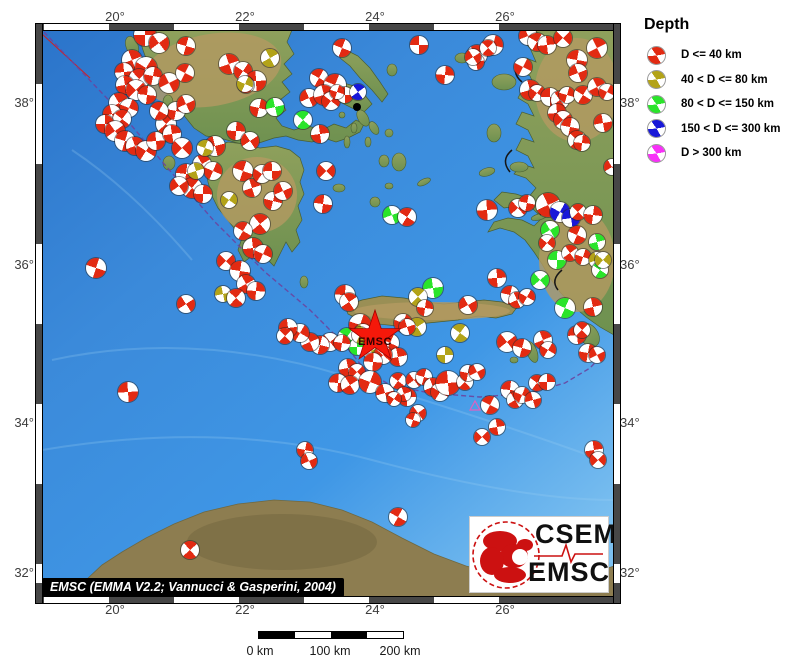  Describe the element at coordinates (39, 313) in the screenshot. I see `map-frame-left` at that location.